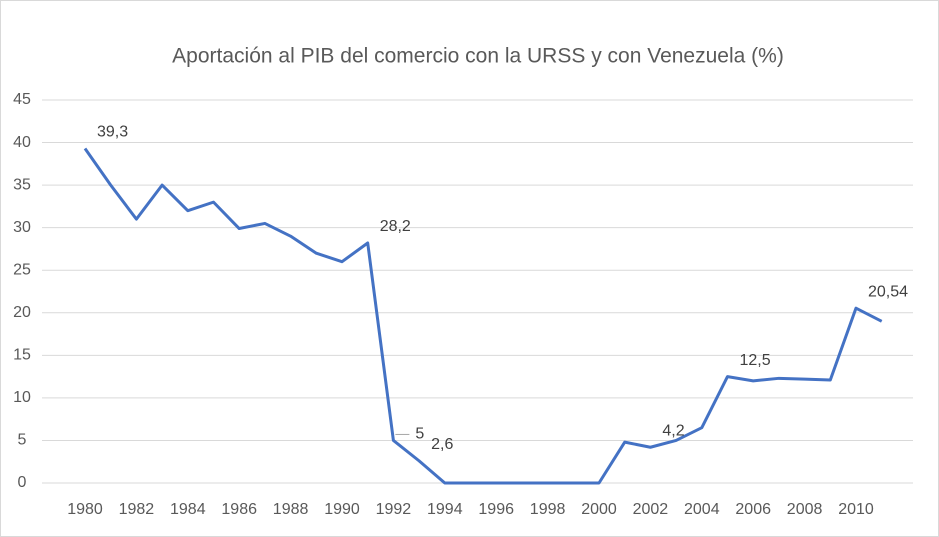 The width and height of the screenshot is (939, 537). I want to click on y-tick-label: 20, so click(22, 312).